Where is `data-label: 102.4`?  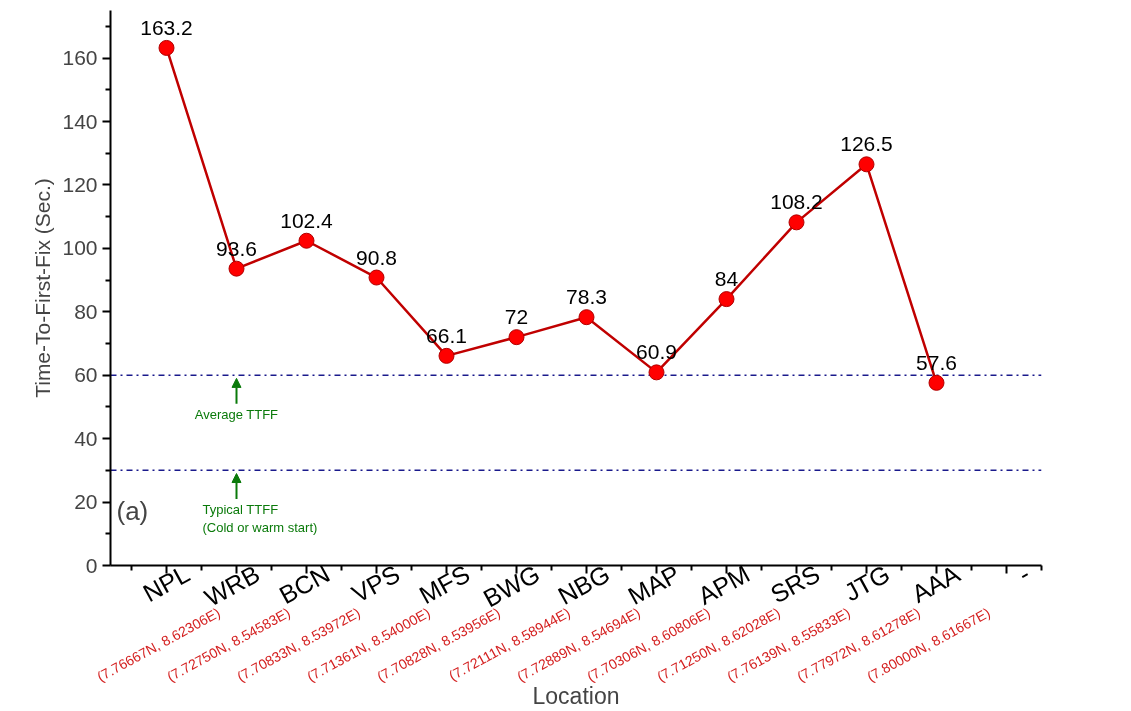 data-label: 102.4 is located at coordinates (307, 220).